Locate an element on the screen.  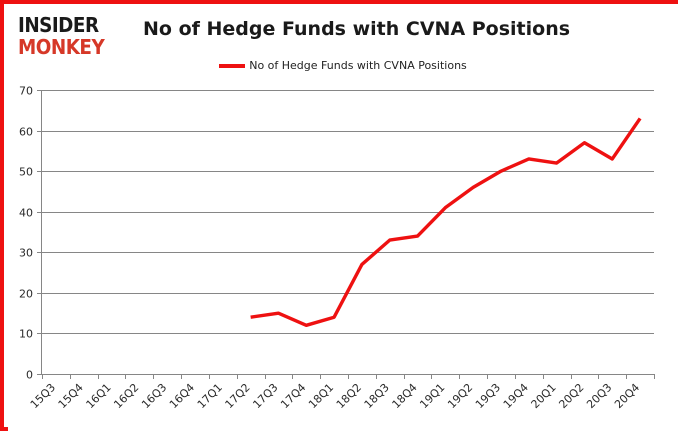
x-tick-label: 18Q3 is located at coordinates (377, 396).